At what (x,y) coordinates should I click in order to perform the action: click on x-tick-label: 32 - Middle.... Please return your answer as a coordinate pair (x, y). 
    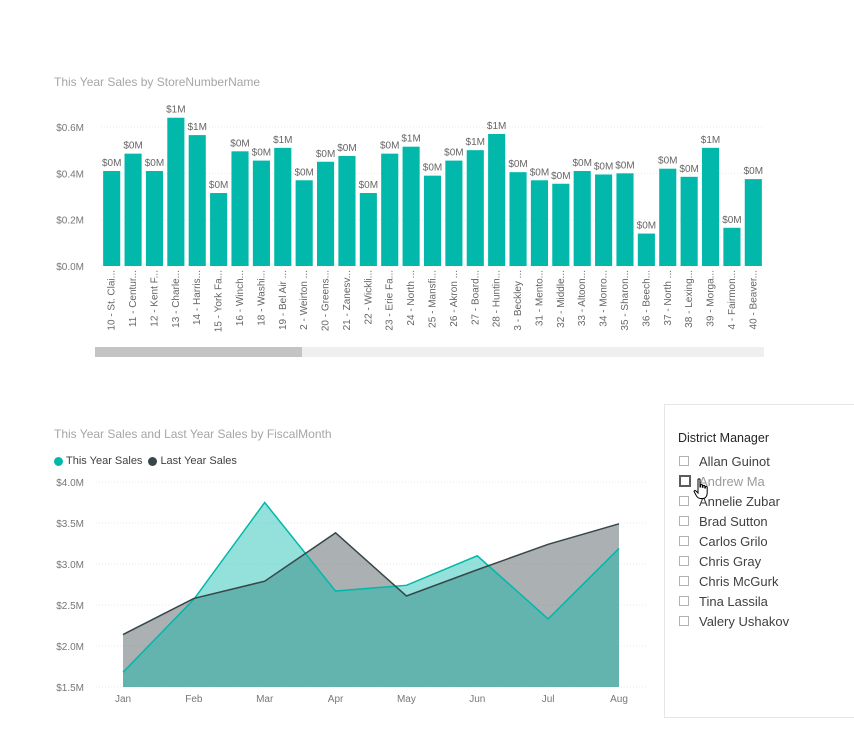
    Looking at the image, I should click on (561, 299).